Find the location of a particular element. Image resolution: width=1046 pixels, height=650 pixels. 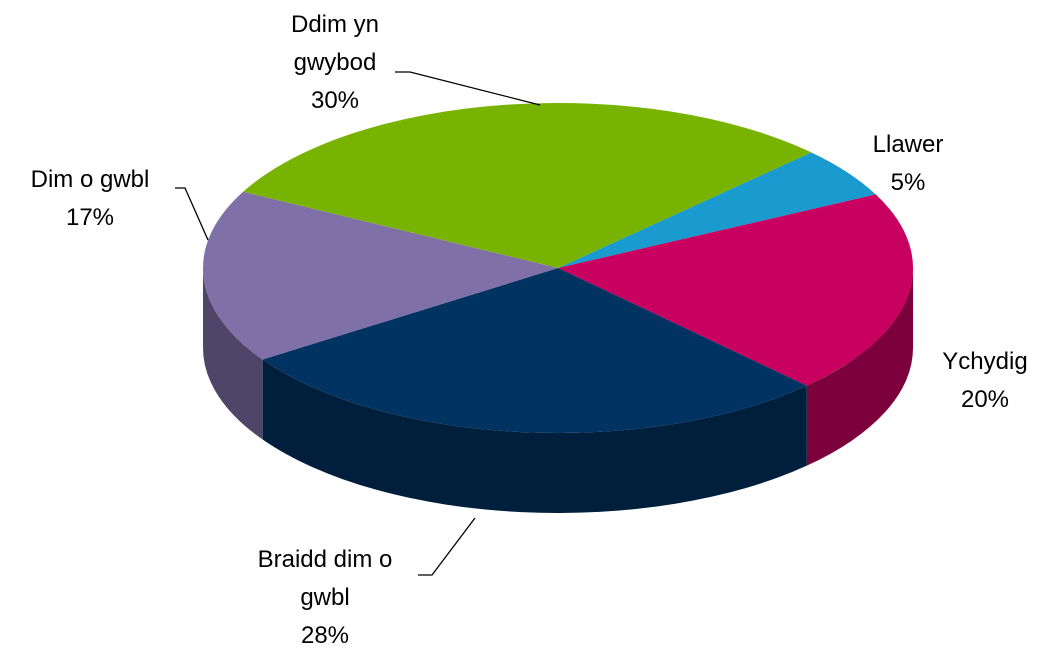

value-label: 28% is located at coordinates (325, 635).